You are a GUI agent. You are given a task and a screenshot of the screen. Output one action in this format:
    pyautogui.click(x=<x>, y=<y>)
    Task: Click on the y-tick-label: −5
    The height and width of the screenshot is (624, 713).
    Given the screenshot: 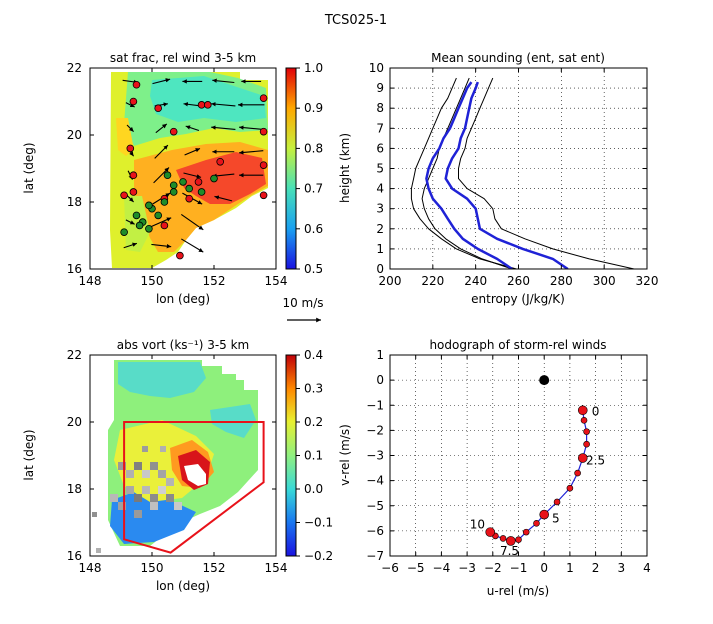 What is the action you would take?
    pyautogui.click(x=375, y=506)
    